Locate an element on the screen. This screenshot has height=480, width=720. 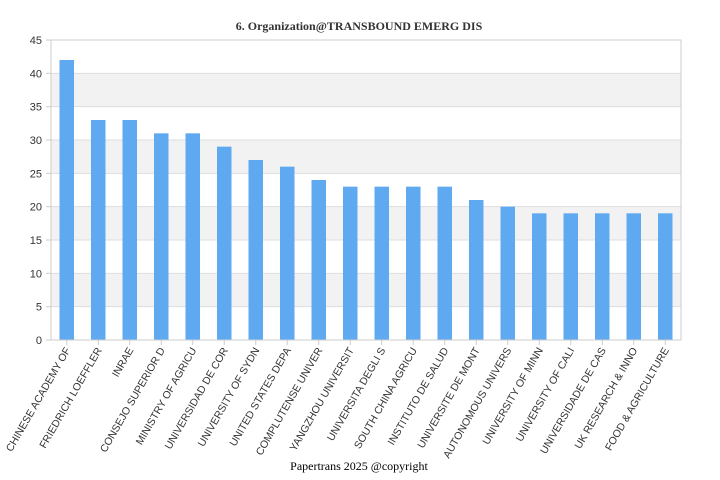
x-tick-label: UNIVERSITY OF MINN is located at coordinates (512, 396).